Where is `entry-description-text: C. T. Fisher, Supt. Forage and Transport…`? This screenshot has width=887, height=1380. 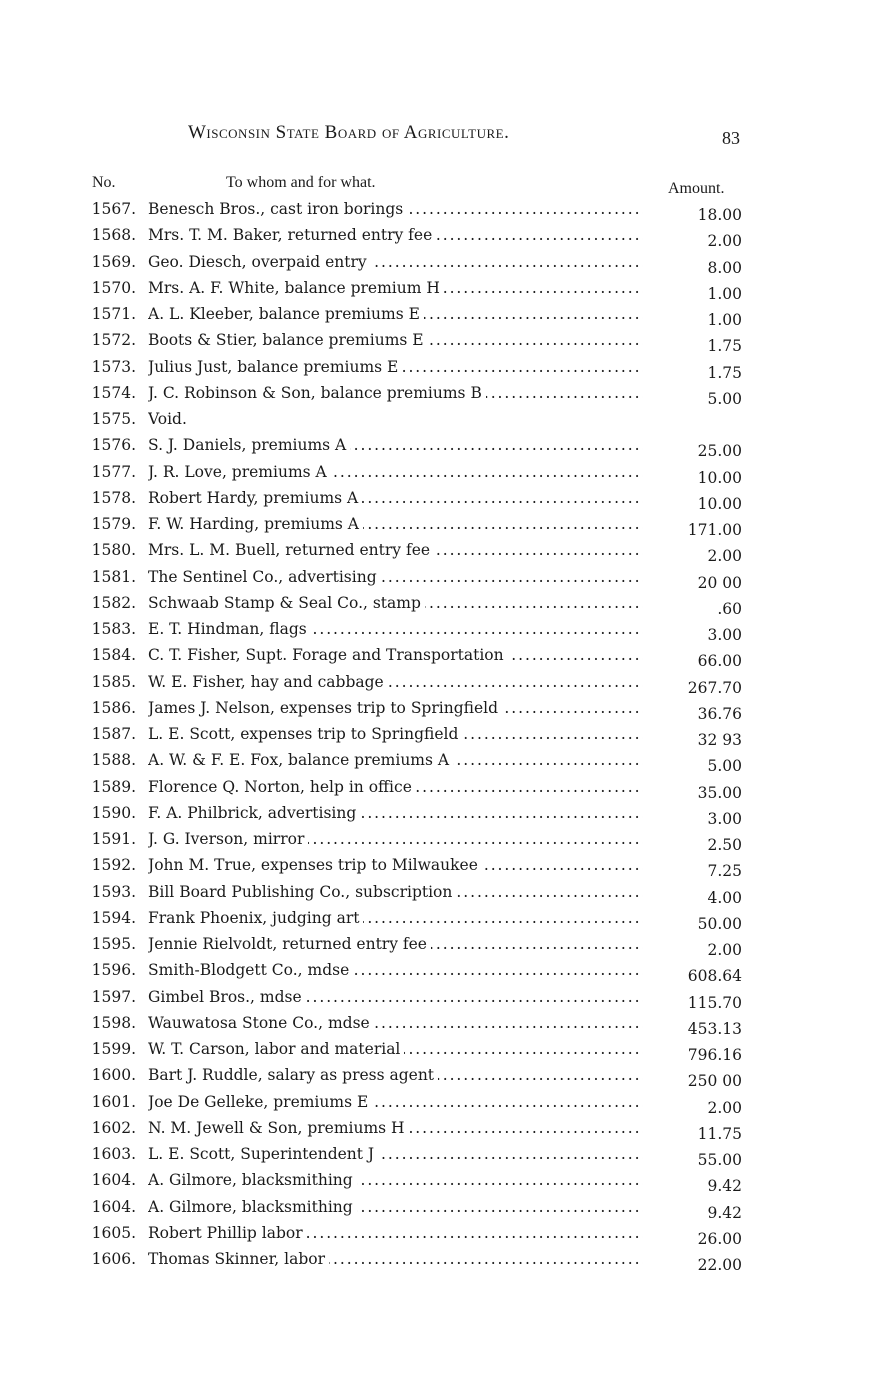 entry-description-text: C. T. Fisher, Supt. Forage and Transport… is located at coordinates (328, 655).